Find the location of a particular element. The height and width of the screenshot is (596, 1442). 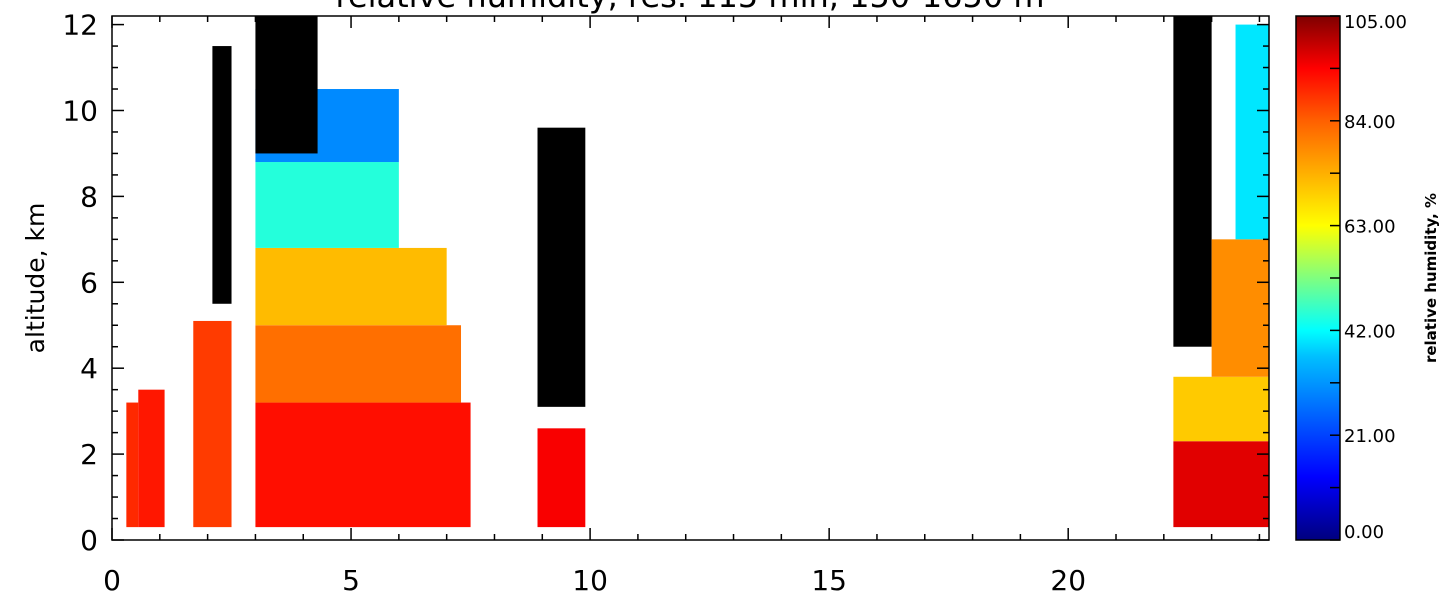

y-tick-label: 8 is located at coordinates (89, 196).